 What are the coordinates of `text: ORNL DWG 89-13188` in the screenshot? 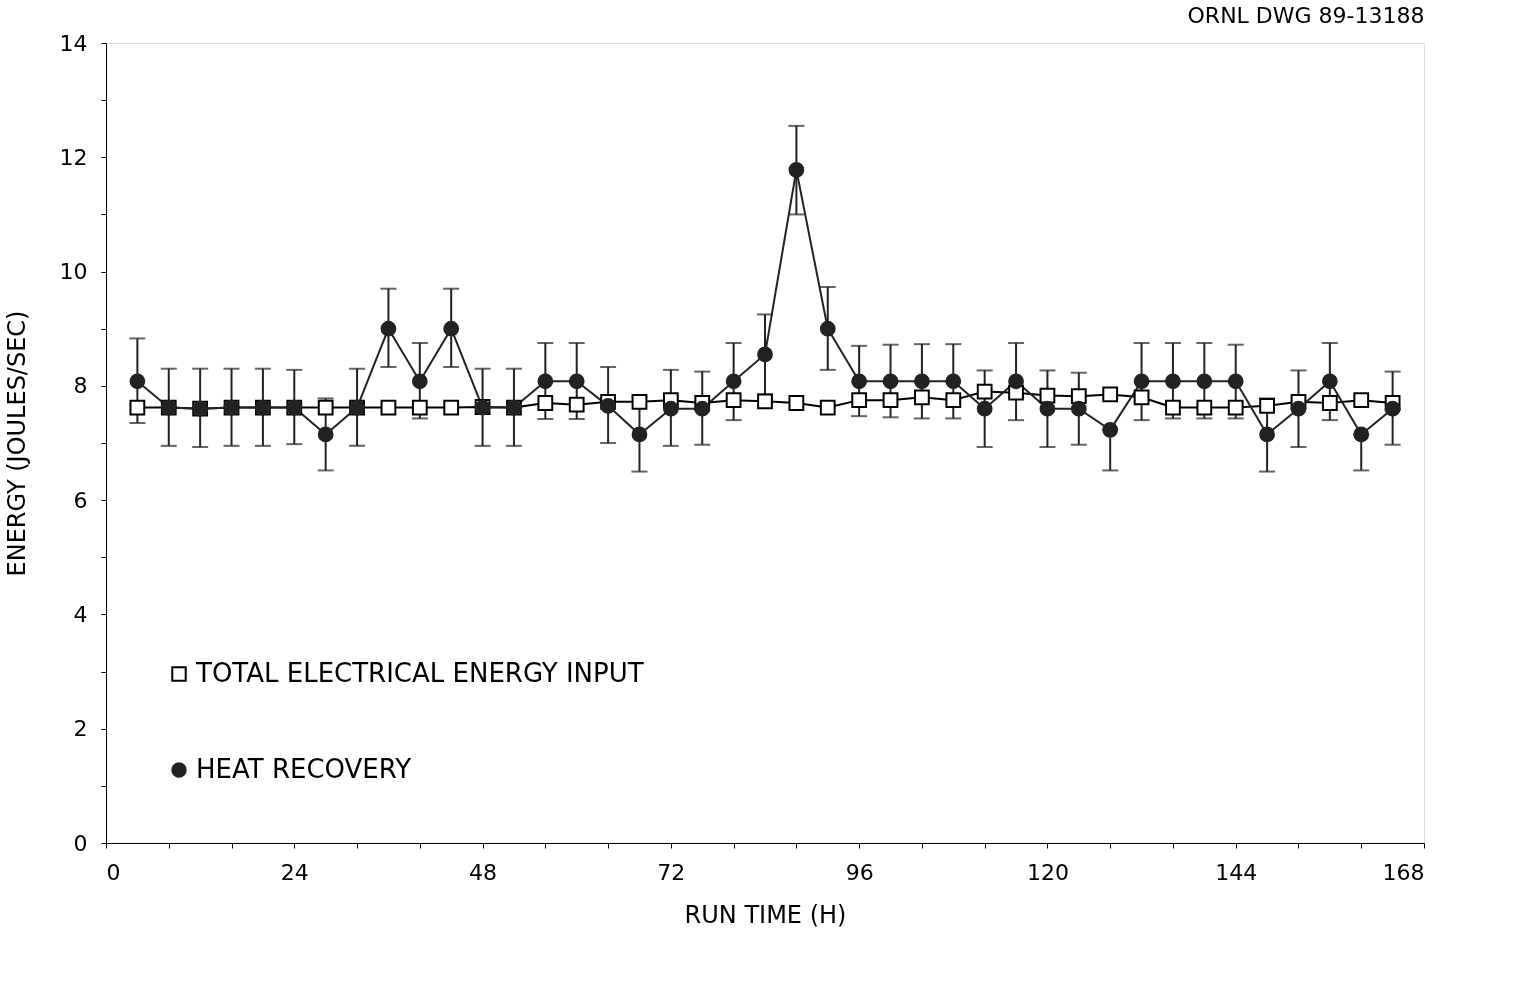 It's located at (1306, 15).